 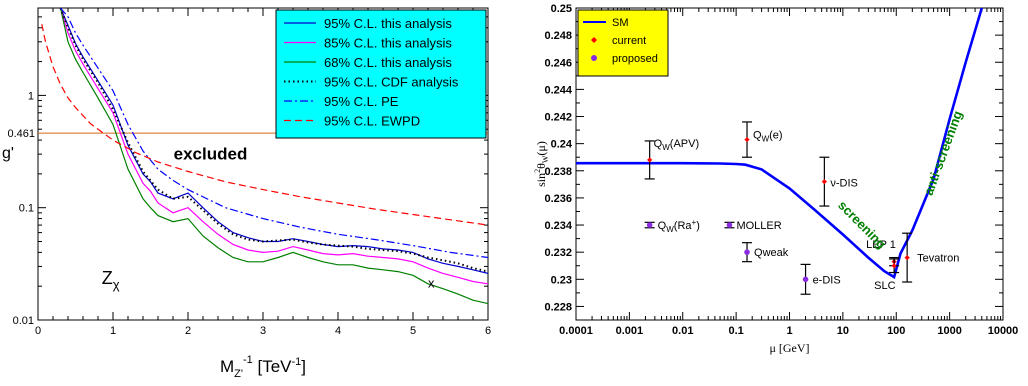 What do you see at coordinates (629, 41) in the screenshot?
I see `legend-label: current` at bounding box center [629, 41].